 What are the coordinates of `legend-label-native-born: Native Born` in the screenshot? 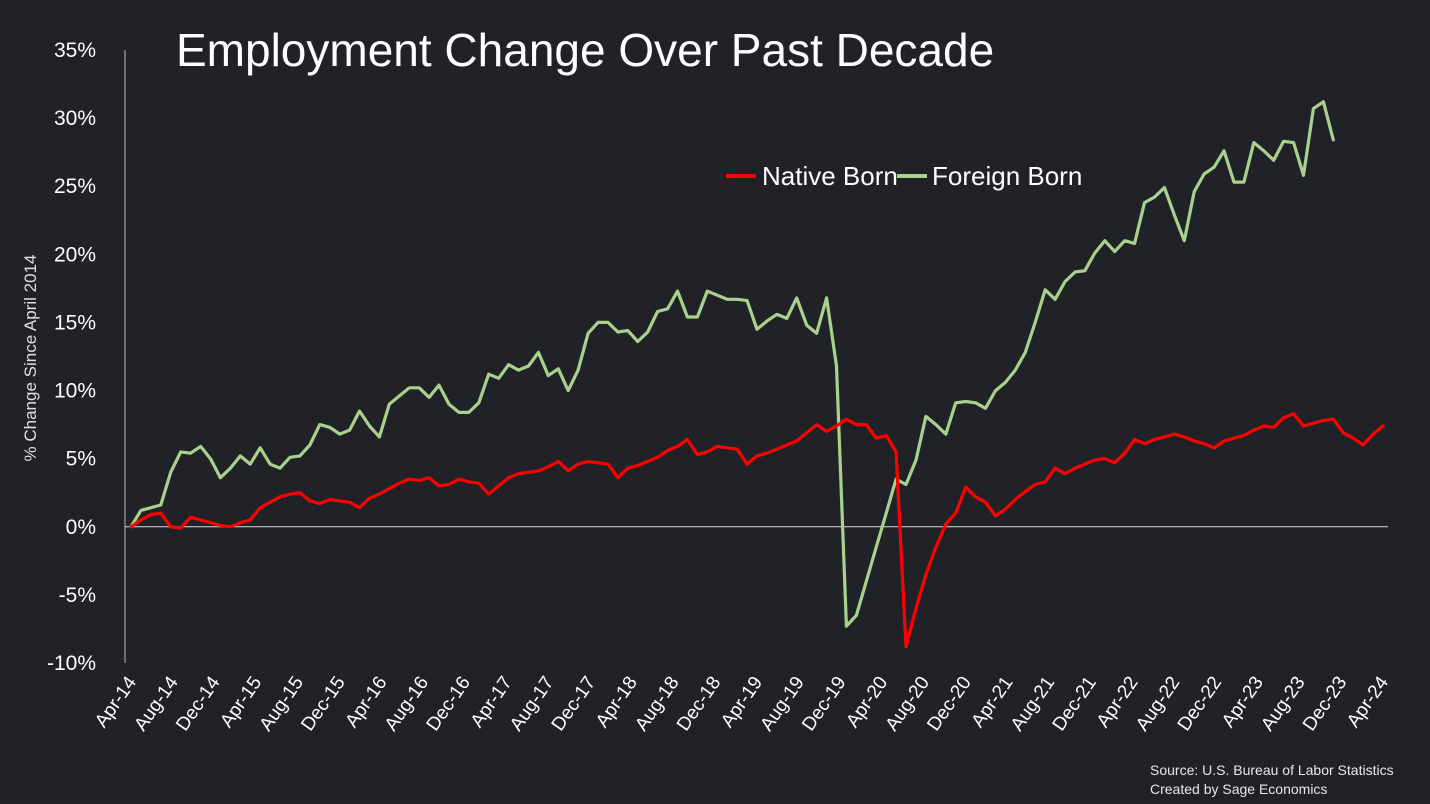 It's located at (830, 176).